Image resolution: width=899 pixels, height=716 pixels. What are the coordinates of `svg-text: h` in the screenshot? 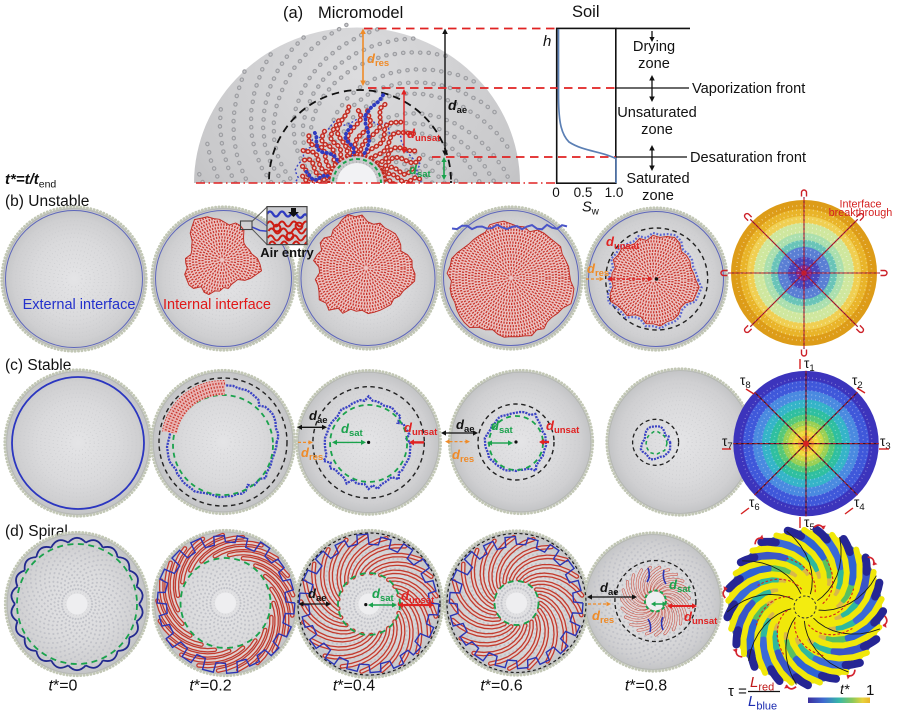 It's located at (547, 41).